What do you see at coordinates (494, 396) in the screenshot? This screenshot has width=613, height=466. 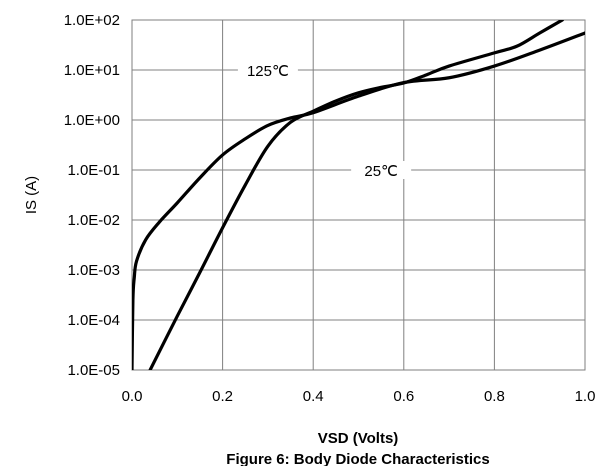 I see `x-tick-label: 0.8` at bounding box center [494, 396].